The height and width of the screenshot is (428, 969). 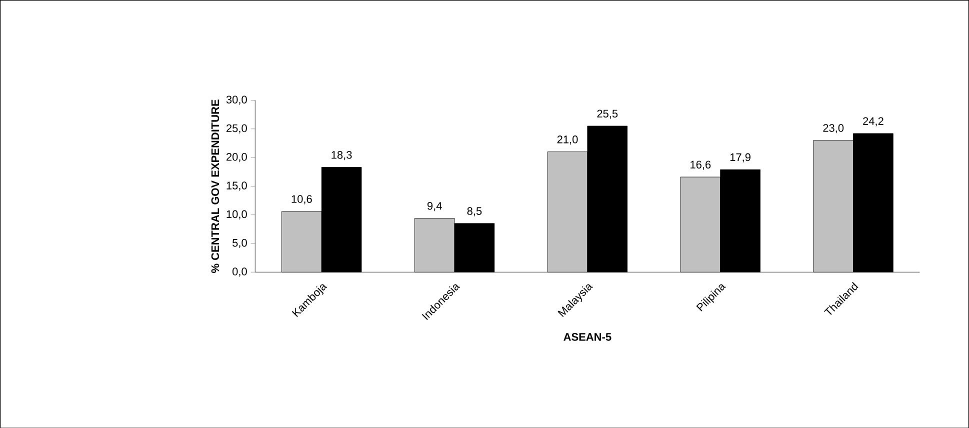 I want to click on data-label: 16,6, so click(x=700, y=165).